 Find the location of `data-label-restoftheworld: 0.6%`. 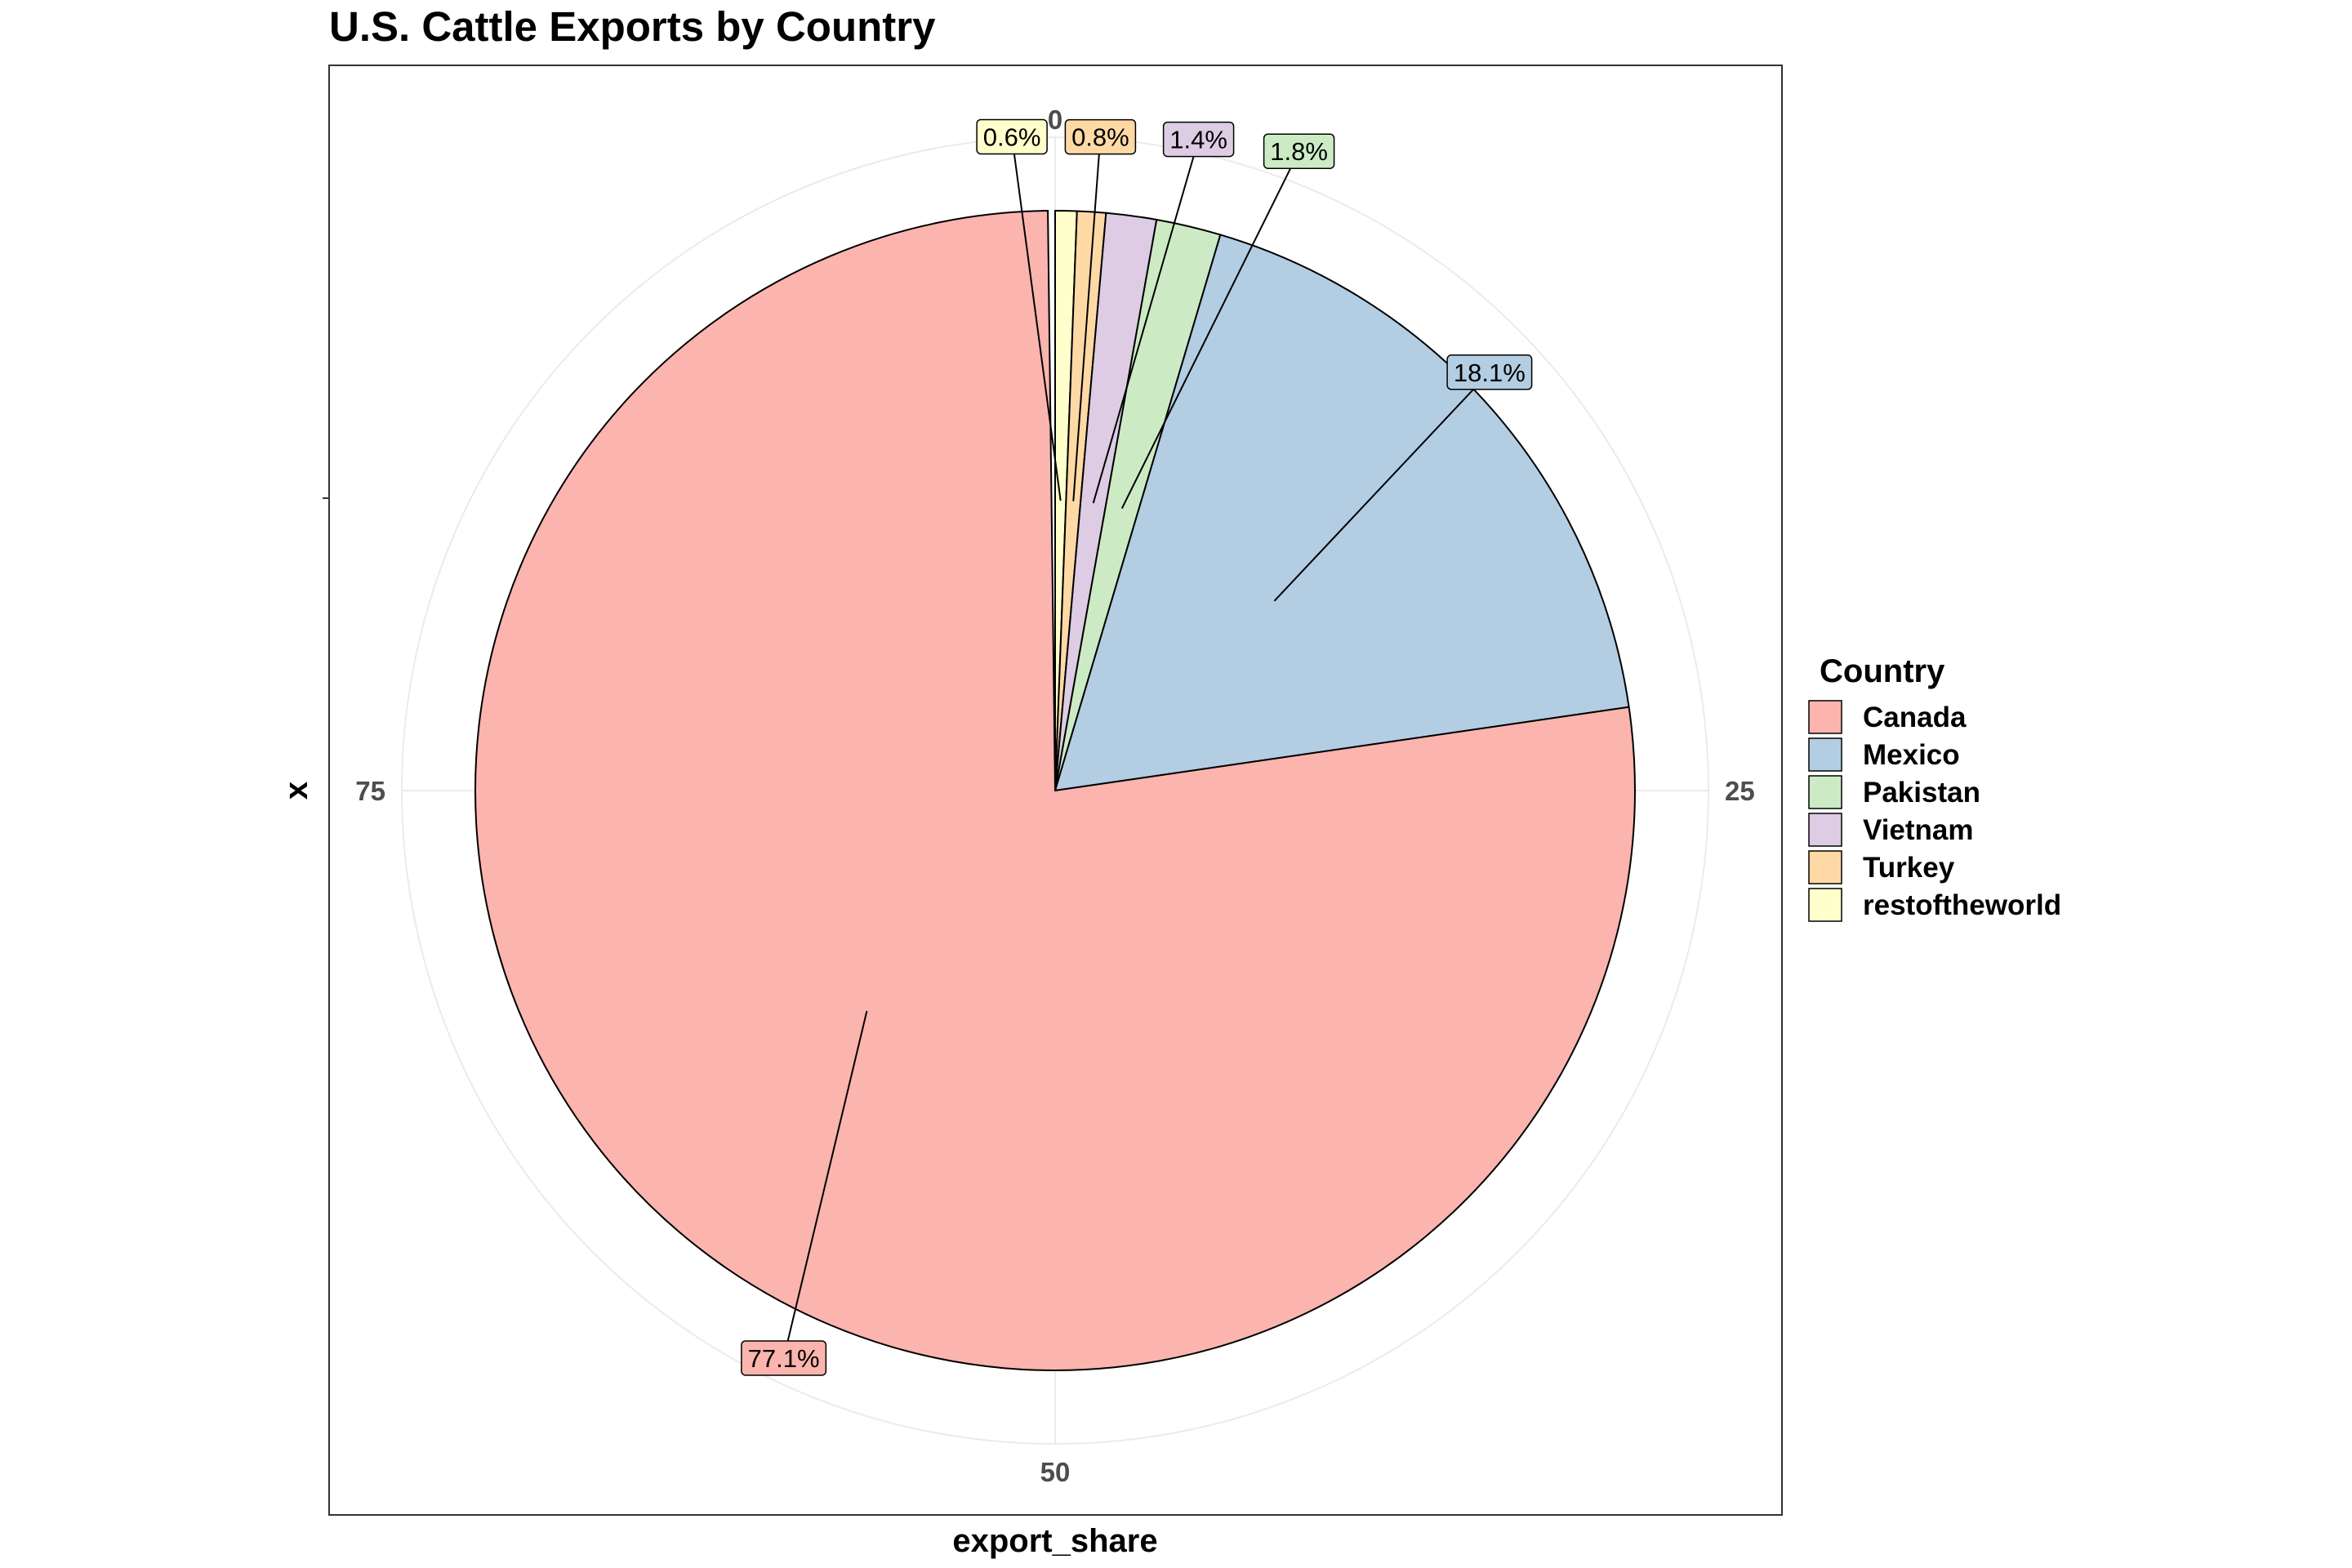

data-label-restoftheworld: 0.6% is located at coordinates (1012, 136).